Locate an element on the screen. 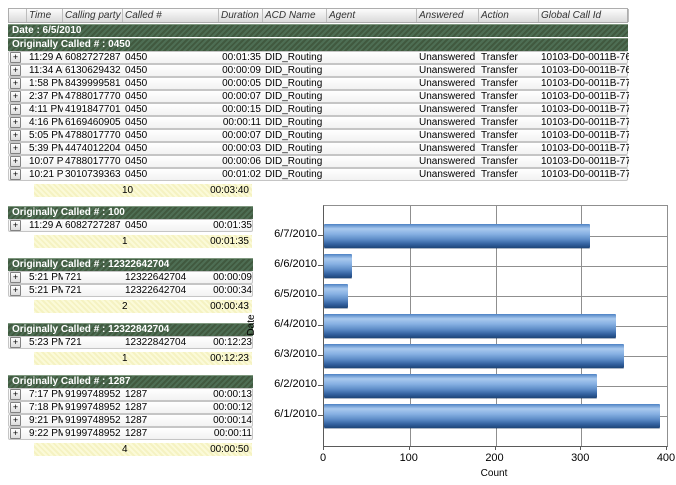 The width and height of the screenshot is (676, 485). table-cell: 7:18 PM is located at coordinates (46, 407).